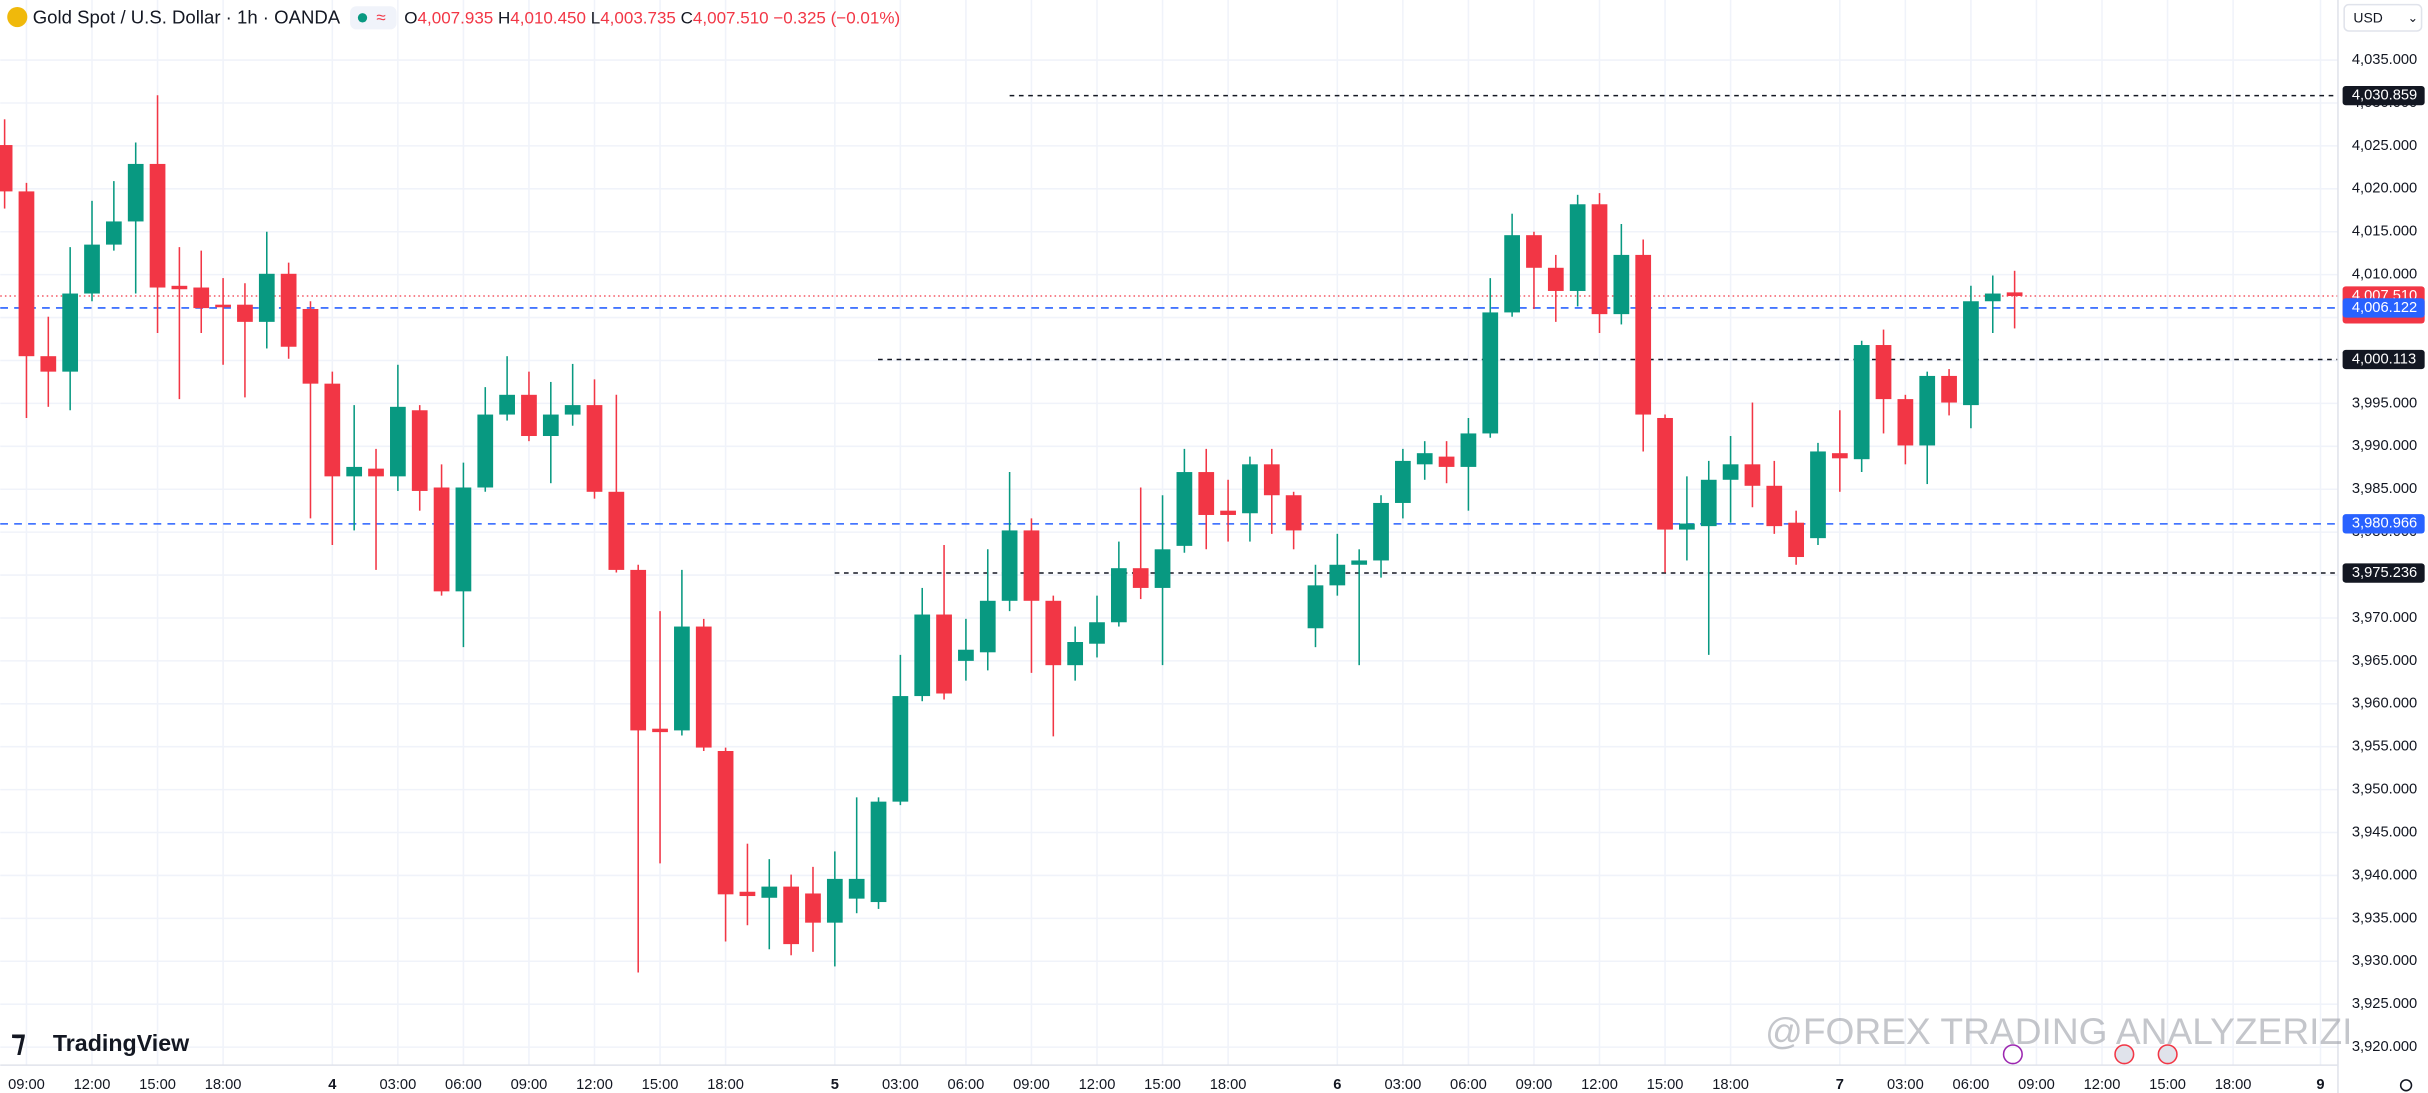  I want to click on branding: TradingView, so click(121, 1043).